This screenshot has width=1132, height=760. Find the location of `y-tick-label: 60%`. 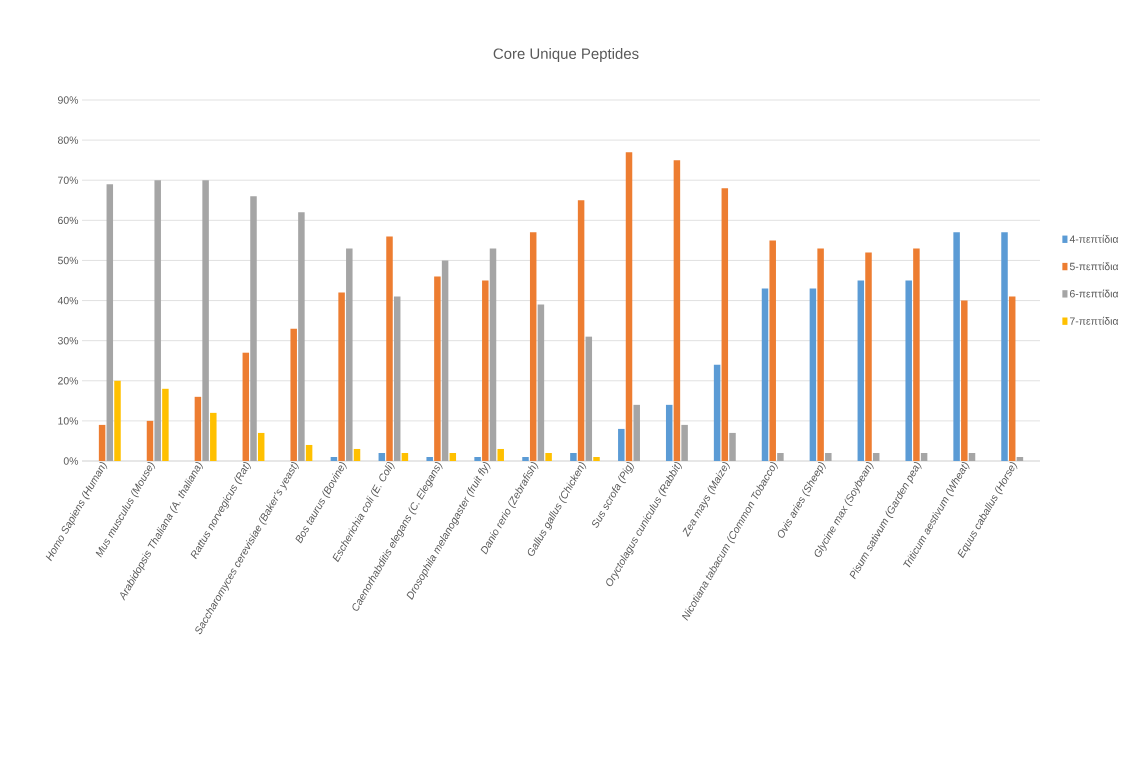

y-tick-label: 60% is located at coordinates (68, 220).